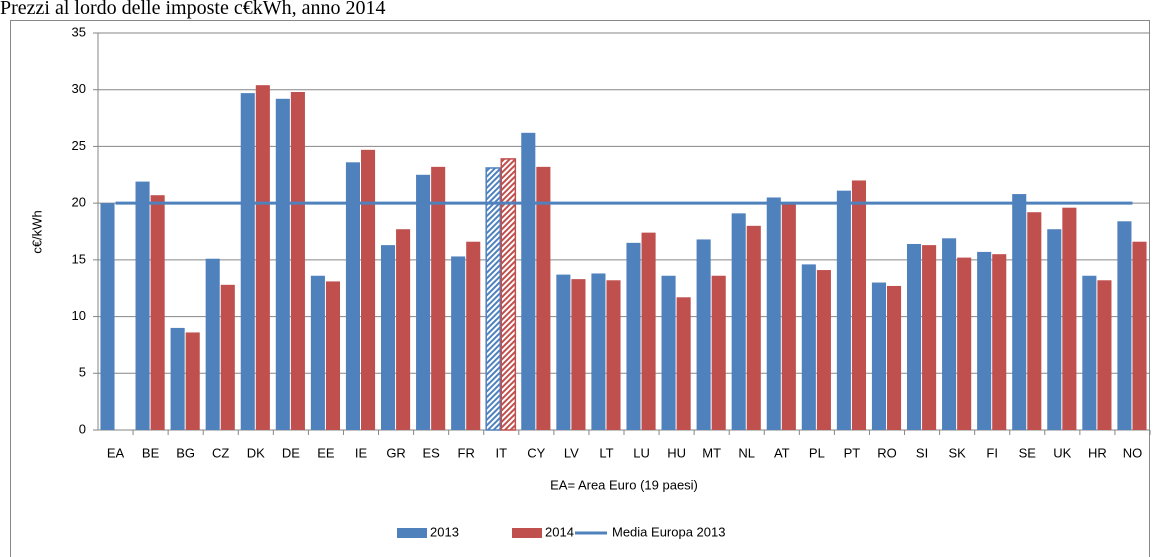 This screenshot has height=557, width=1156. What do you see at coordinates (466, 452) in the screenshot?
I see `x-tick-label: FR` at bounding box center [466, 452].